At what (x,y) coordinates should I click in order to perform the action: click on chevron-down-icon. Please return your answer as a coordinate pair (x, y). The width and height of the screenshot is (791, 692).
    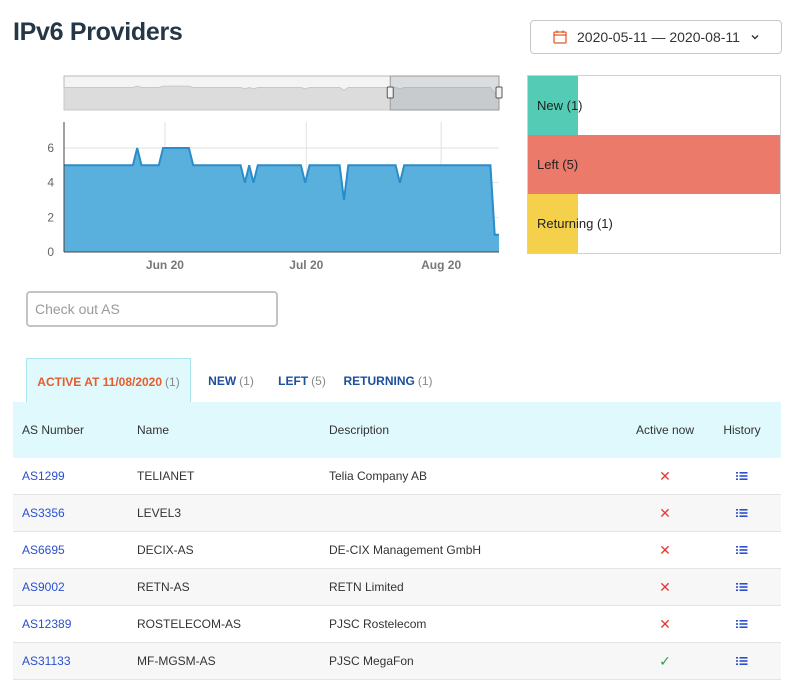
    Looking at the image, I should click on (755, 37).